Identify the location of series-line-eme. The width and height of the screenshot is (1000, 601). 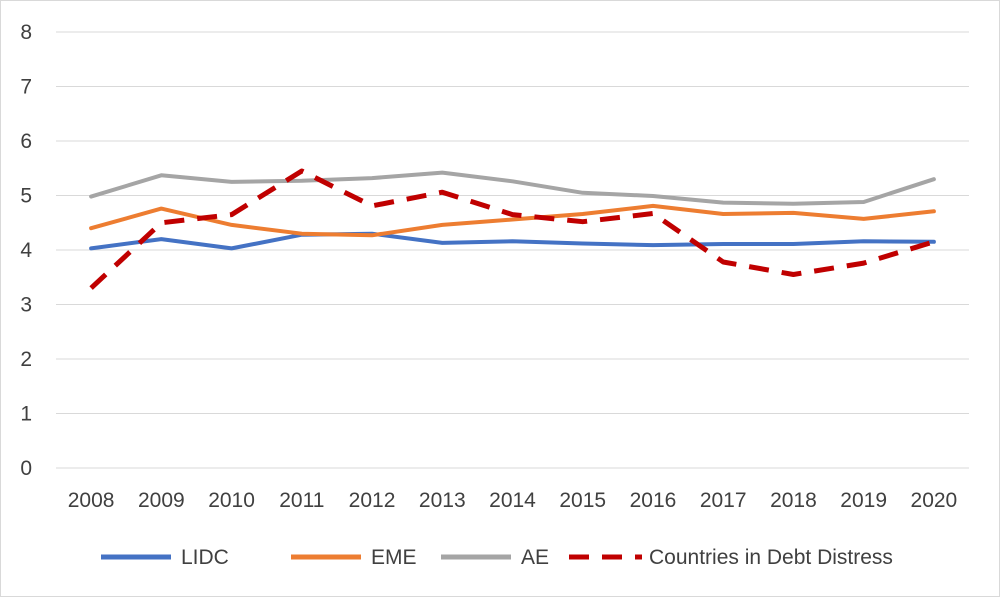
(512, 220).